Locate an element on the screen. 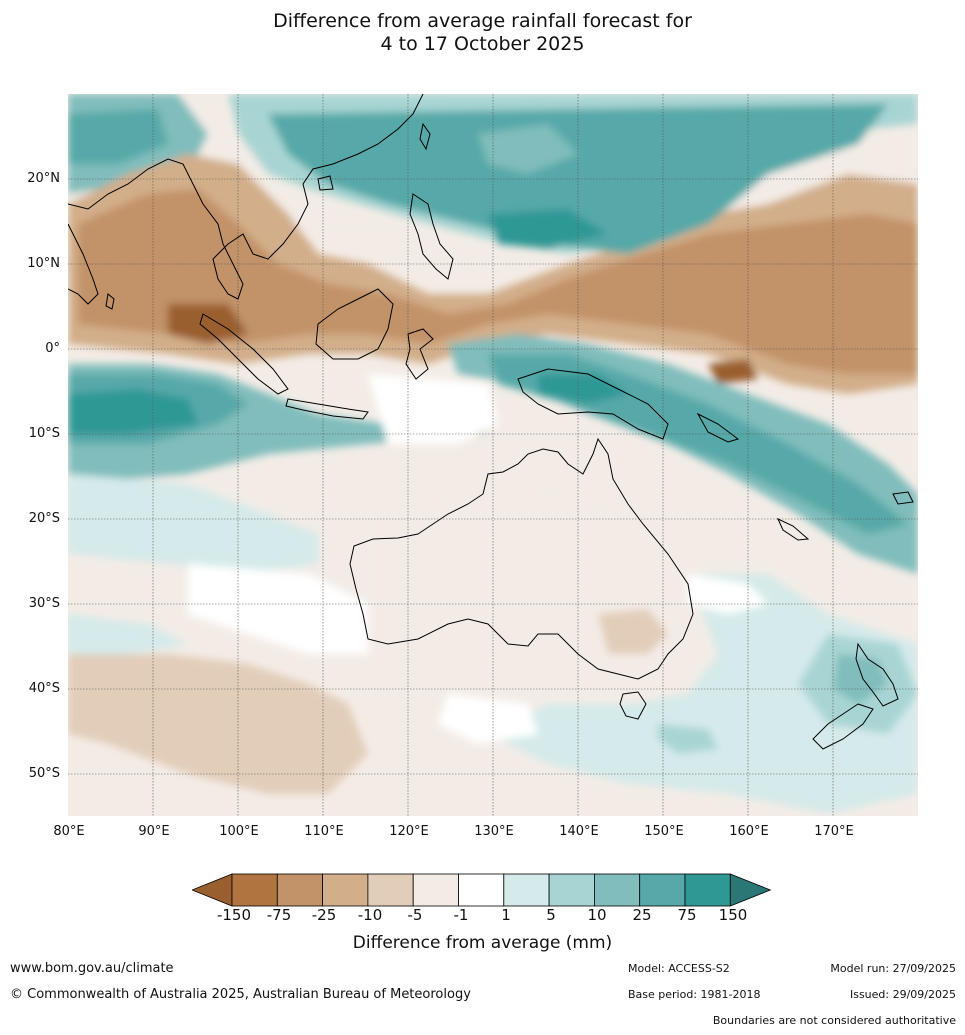 The width and height of the screenshot is (965, 1035). colorbar-tick: -75 is located at coordinates (279, 915).